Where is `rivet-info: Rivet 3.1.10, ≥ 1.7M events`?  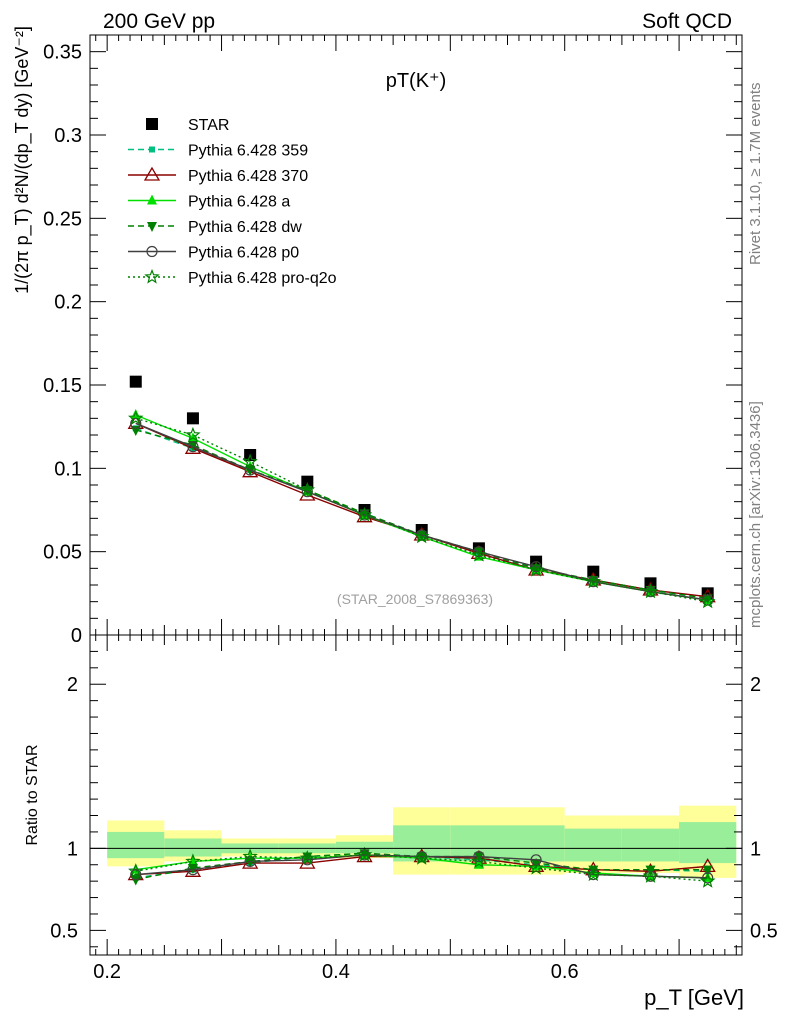
rivet-info: Rivet 3.1.10, ≥ 1.7M events is located at coordinates (755, 174).